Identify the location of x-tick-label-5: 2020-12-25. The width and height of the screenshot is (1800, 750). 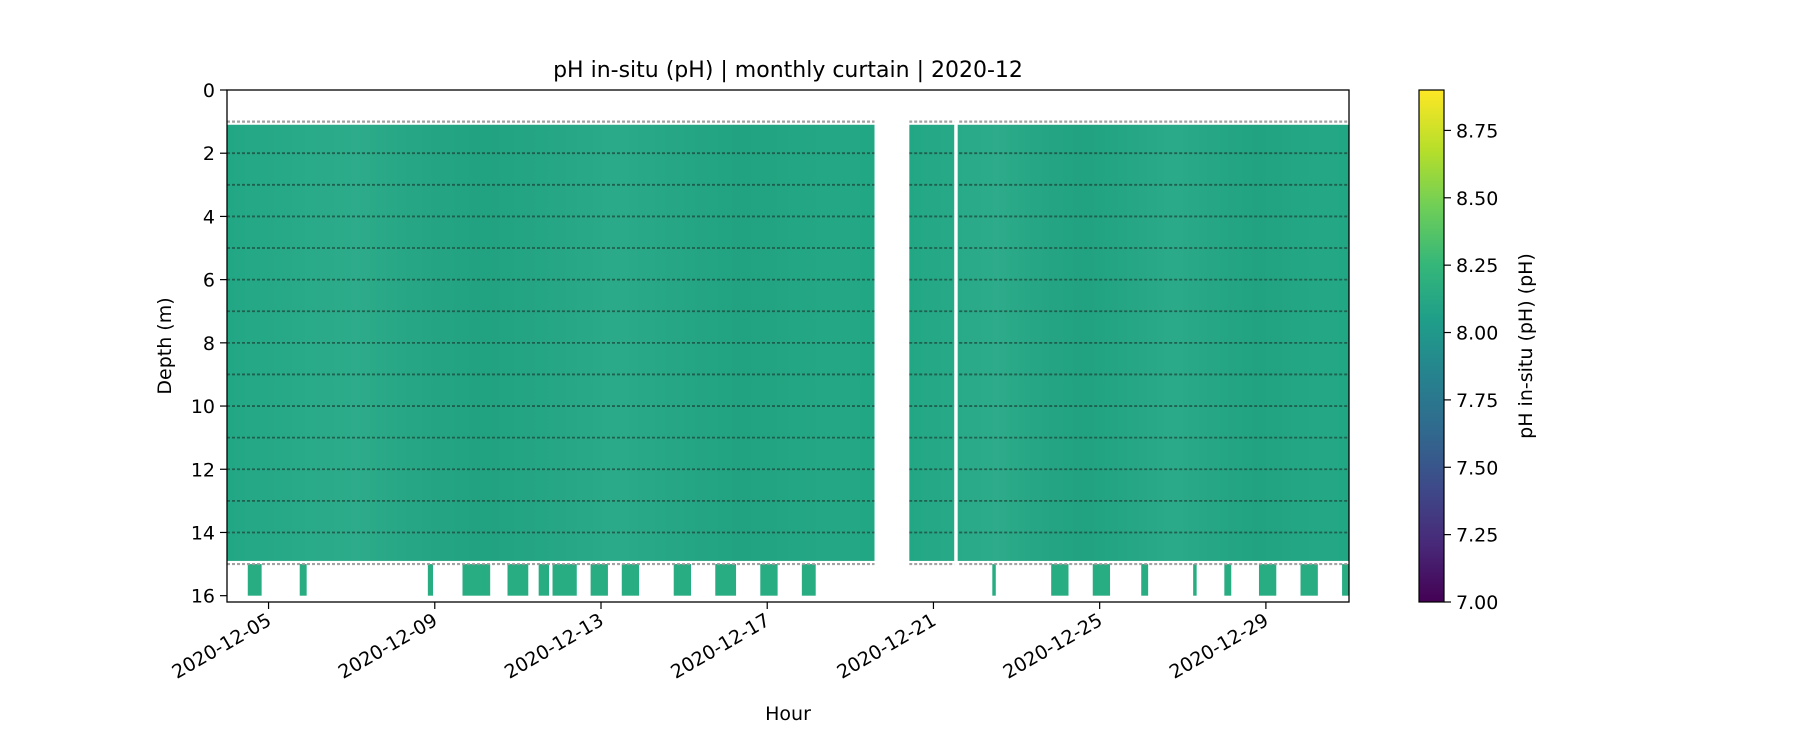
(1053, 646).